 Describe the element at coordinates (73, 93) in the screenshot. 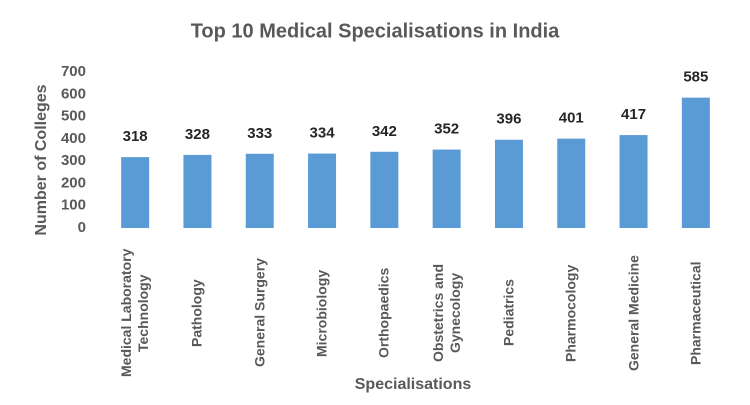

I see `y-tick-label: 600` at that location.